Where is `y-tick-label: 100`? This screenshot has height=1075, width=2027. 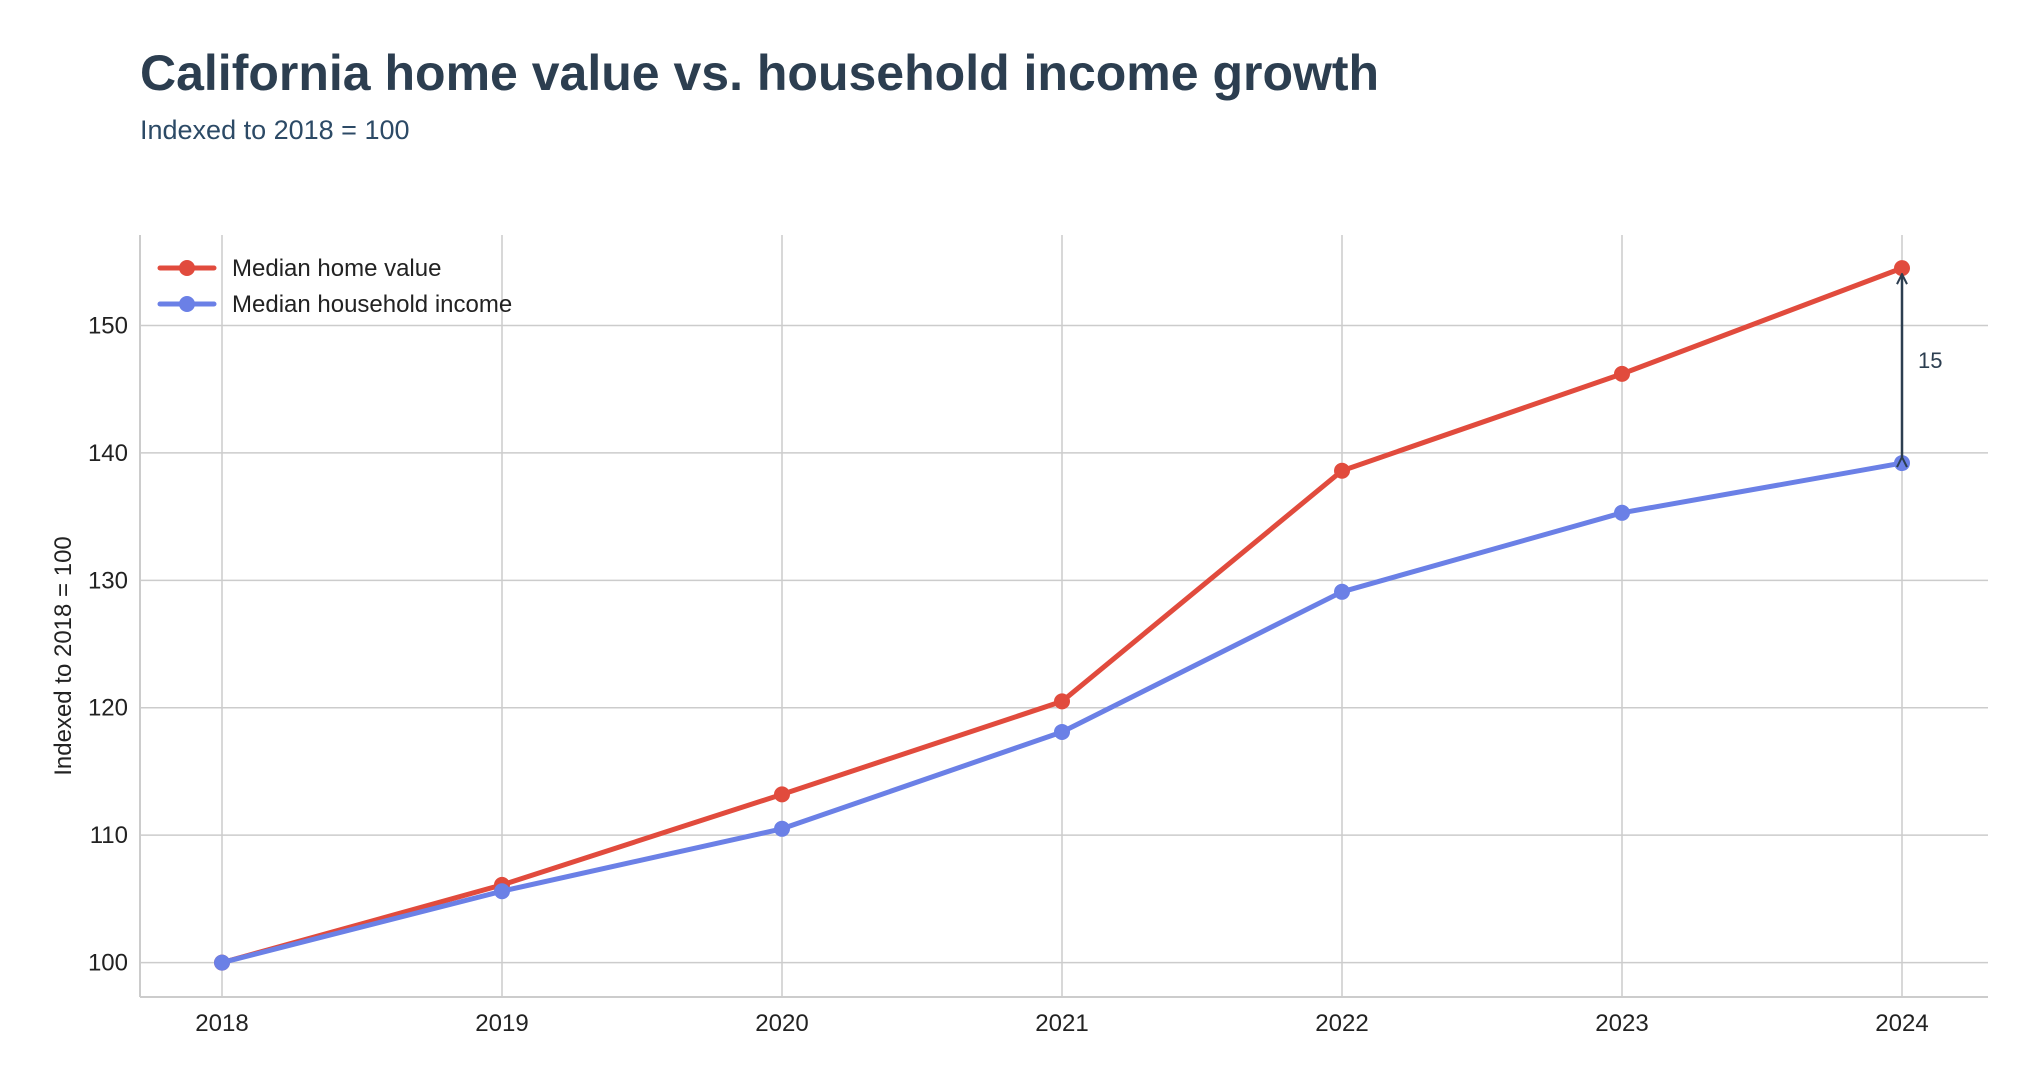 y-tick-label: 100 is located at coordinates (108, 963).